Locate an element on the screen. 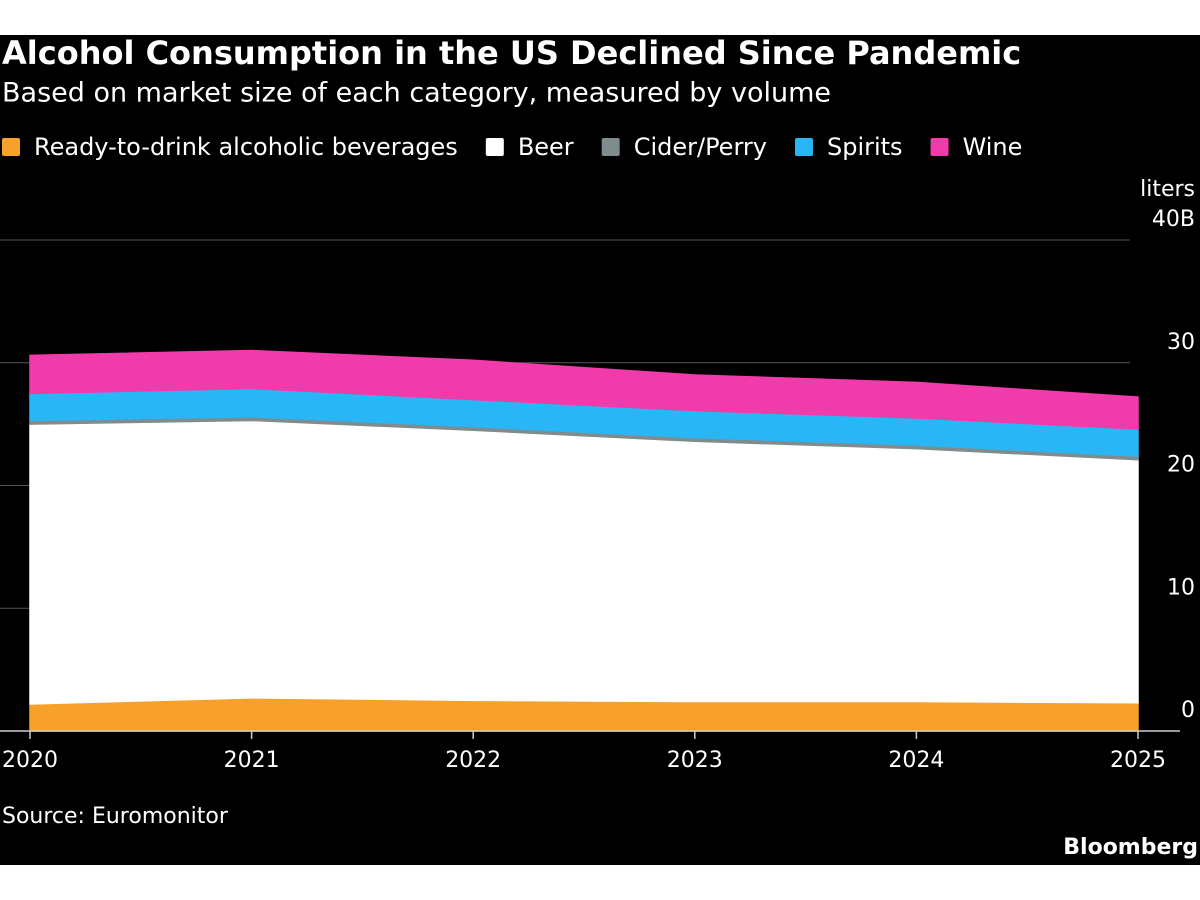 This screenshot has width=1200, height=900. y-axis-label: liters is located at coordinates (1167, 189).